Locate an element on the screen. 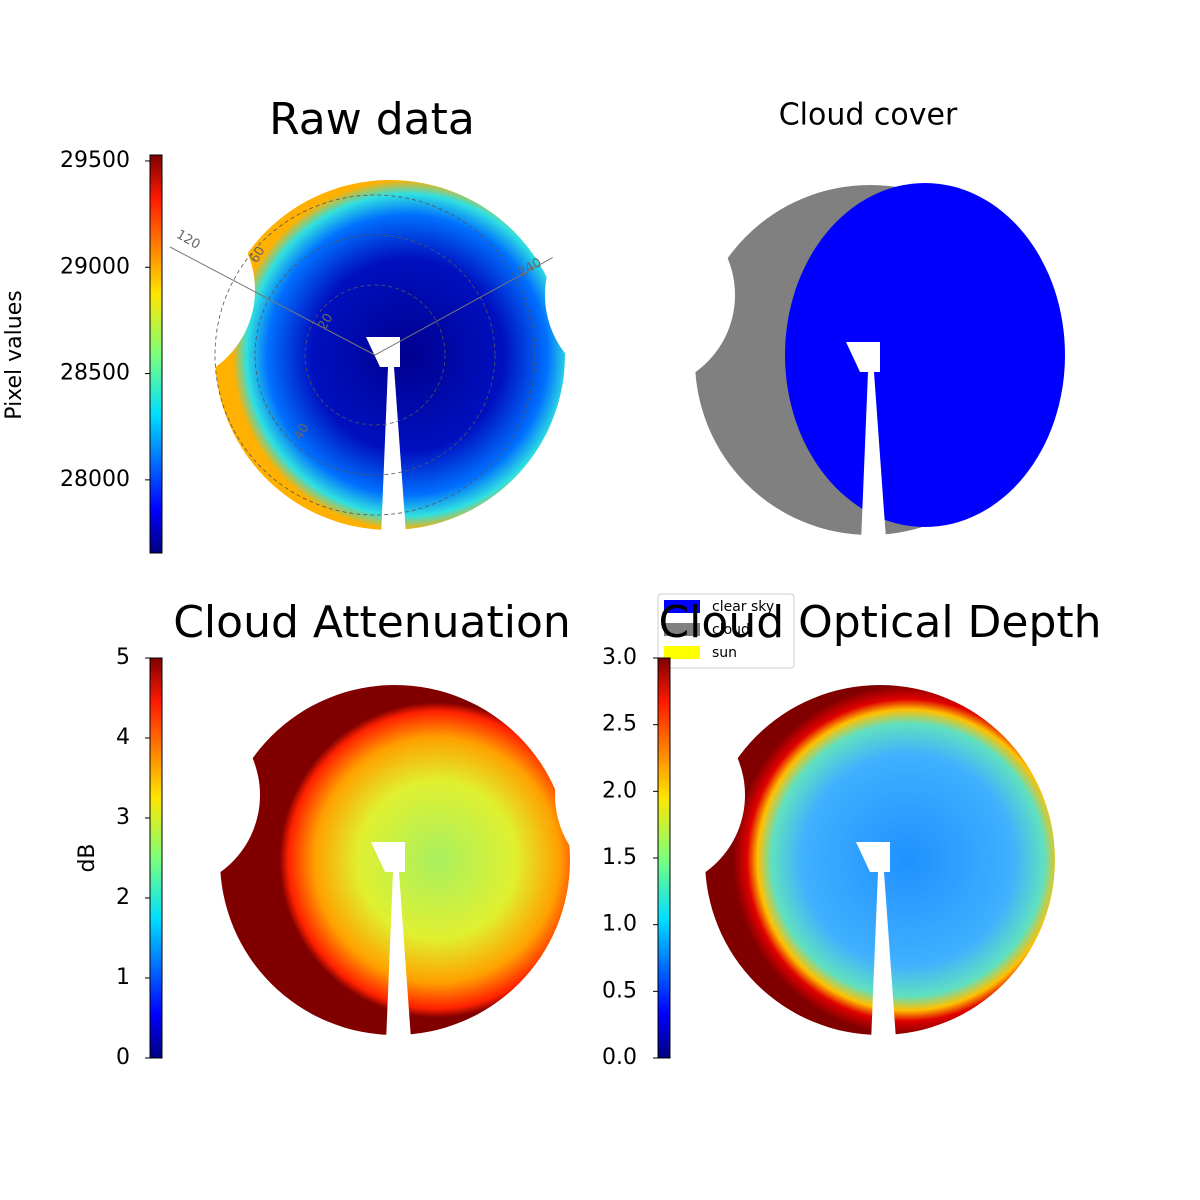 The width and height of the screenshot is (1200, 1200). colorbar-tick-label: 1.5 is located at coordinates (619, 857).